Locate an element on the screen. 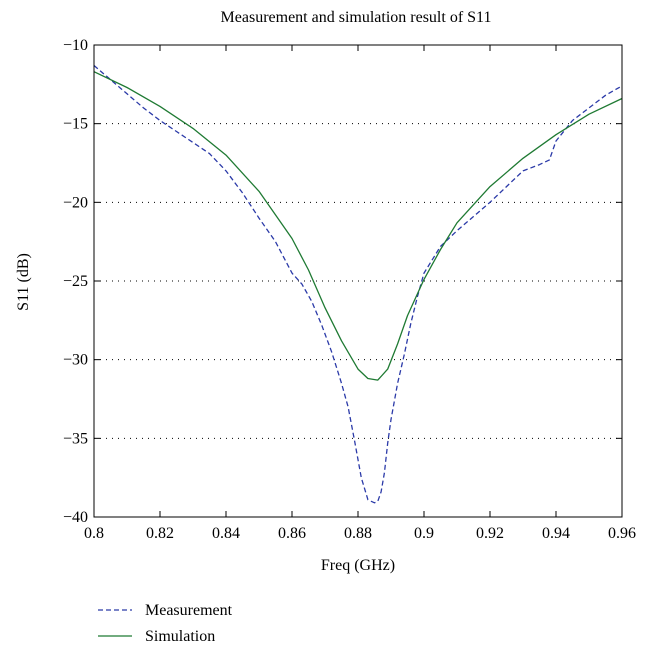 Image resolution: width=656 pixels, height=648 pixels. x-tick-label: 0.86 is located at coordinates (292, 533).